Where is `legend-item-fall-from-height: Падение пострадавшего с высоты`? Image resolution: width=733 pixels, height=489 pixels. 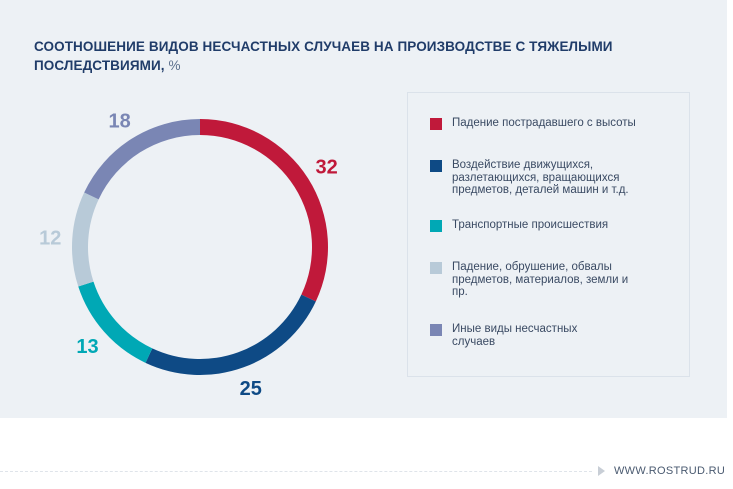
legend-item-fall-from-height: Падение пострадавшего с высоты is located at coordinates (551, 123).